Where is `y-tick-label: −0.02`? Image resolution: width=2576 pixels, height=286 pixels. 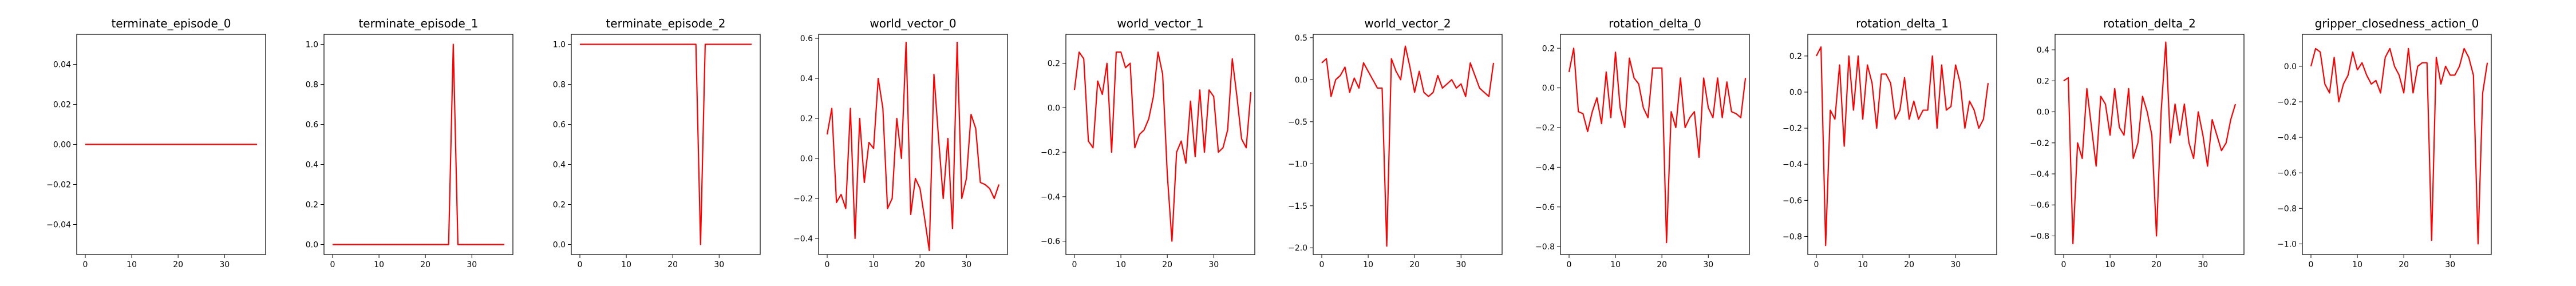 y-tick-label: −0.02 is located at coordinates (58, 185).